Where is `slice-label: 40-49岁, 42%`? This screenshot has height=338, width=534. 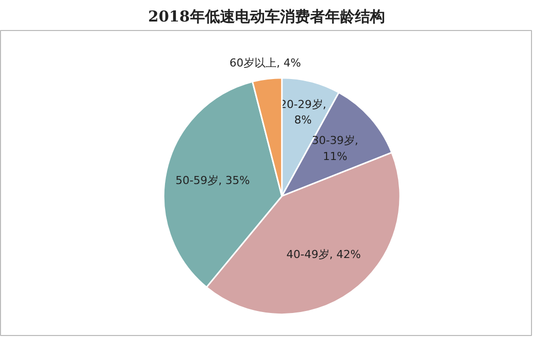
slice-label: 40-49岁, 42% is located at coordinates (323, 254).